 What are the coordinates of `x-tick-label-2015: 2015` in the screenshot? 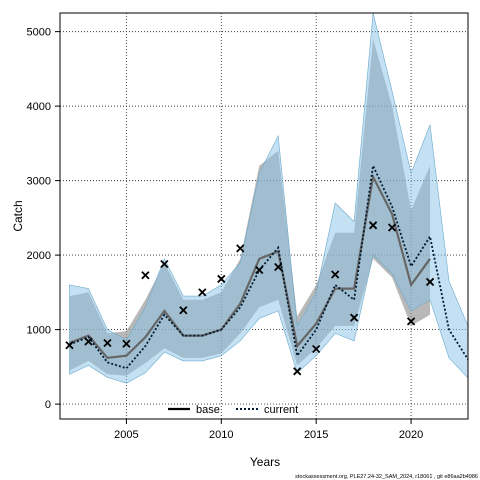 It's located at (316, 435).